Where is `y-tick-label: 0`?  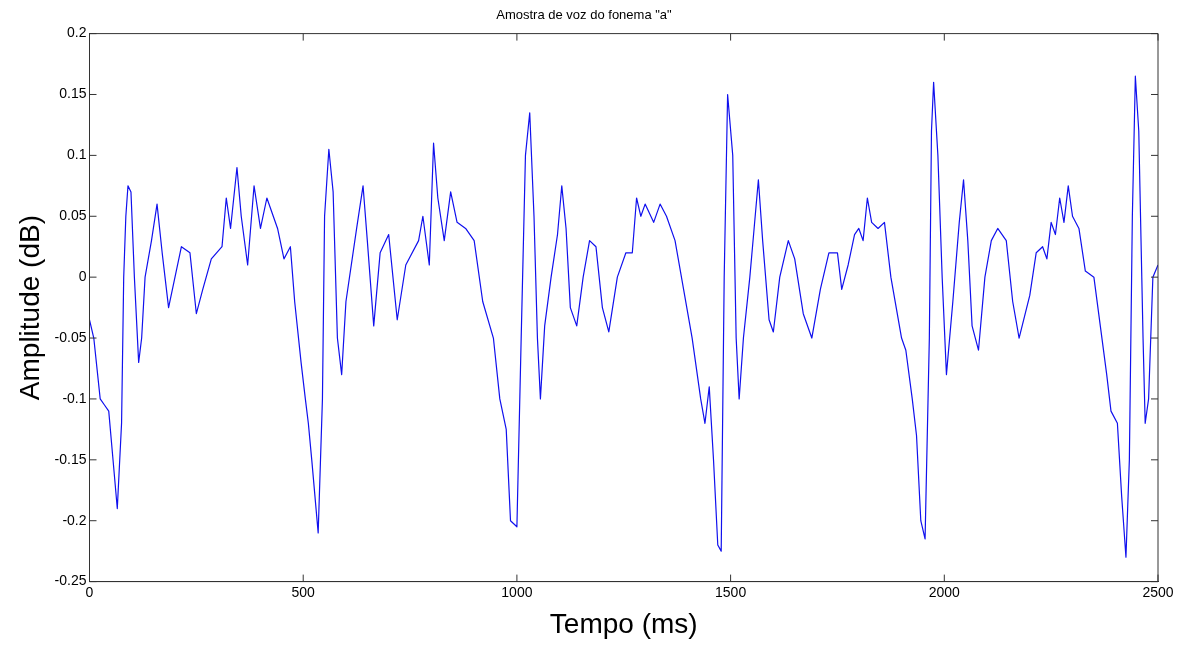
y-tick-label: 0 is located at coordinates (82, 276).